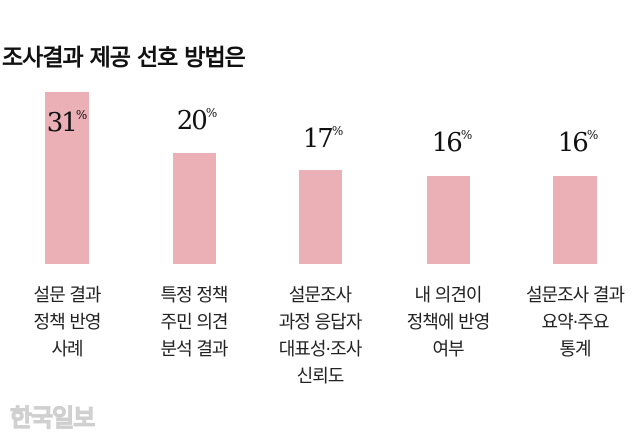  I want to click on chart-title: 조사결과 제공 선호 방법은, so click(124, 58).